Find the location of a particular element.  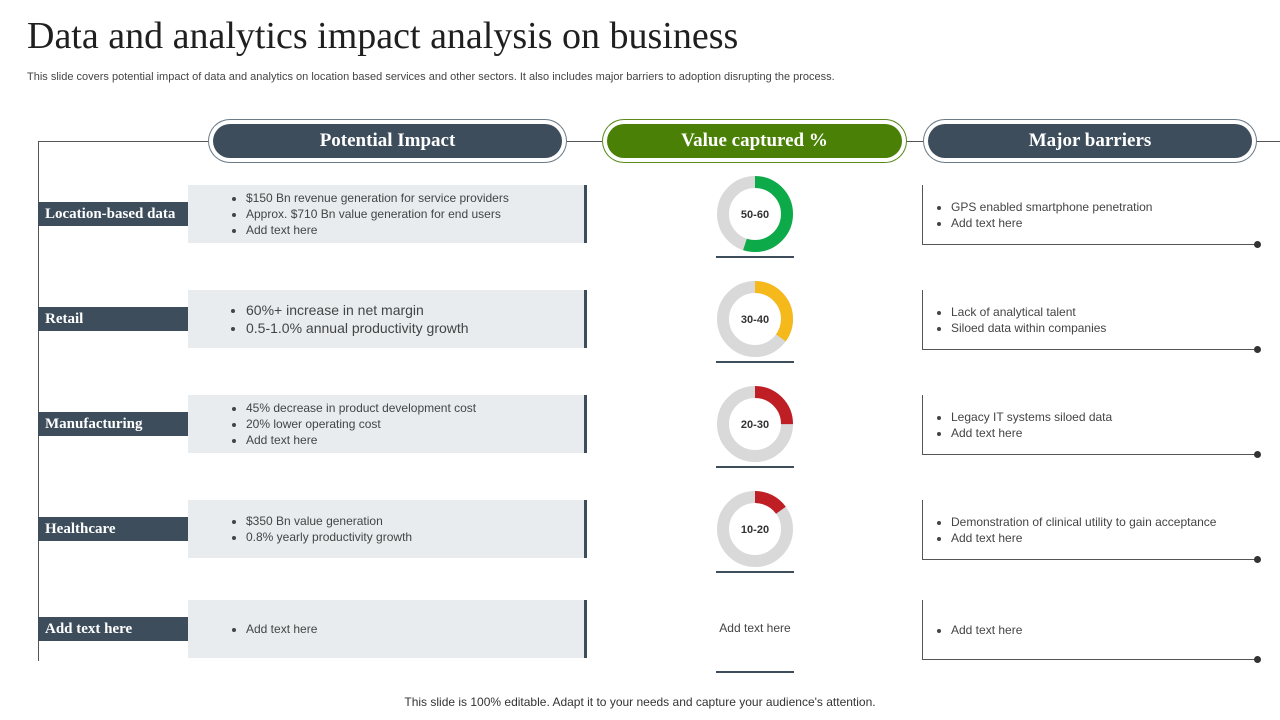

barrier-item: Siloed data within companies is located at coordinates (1028, 328).